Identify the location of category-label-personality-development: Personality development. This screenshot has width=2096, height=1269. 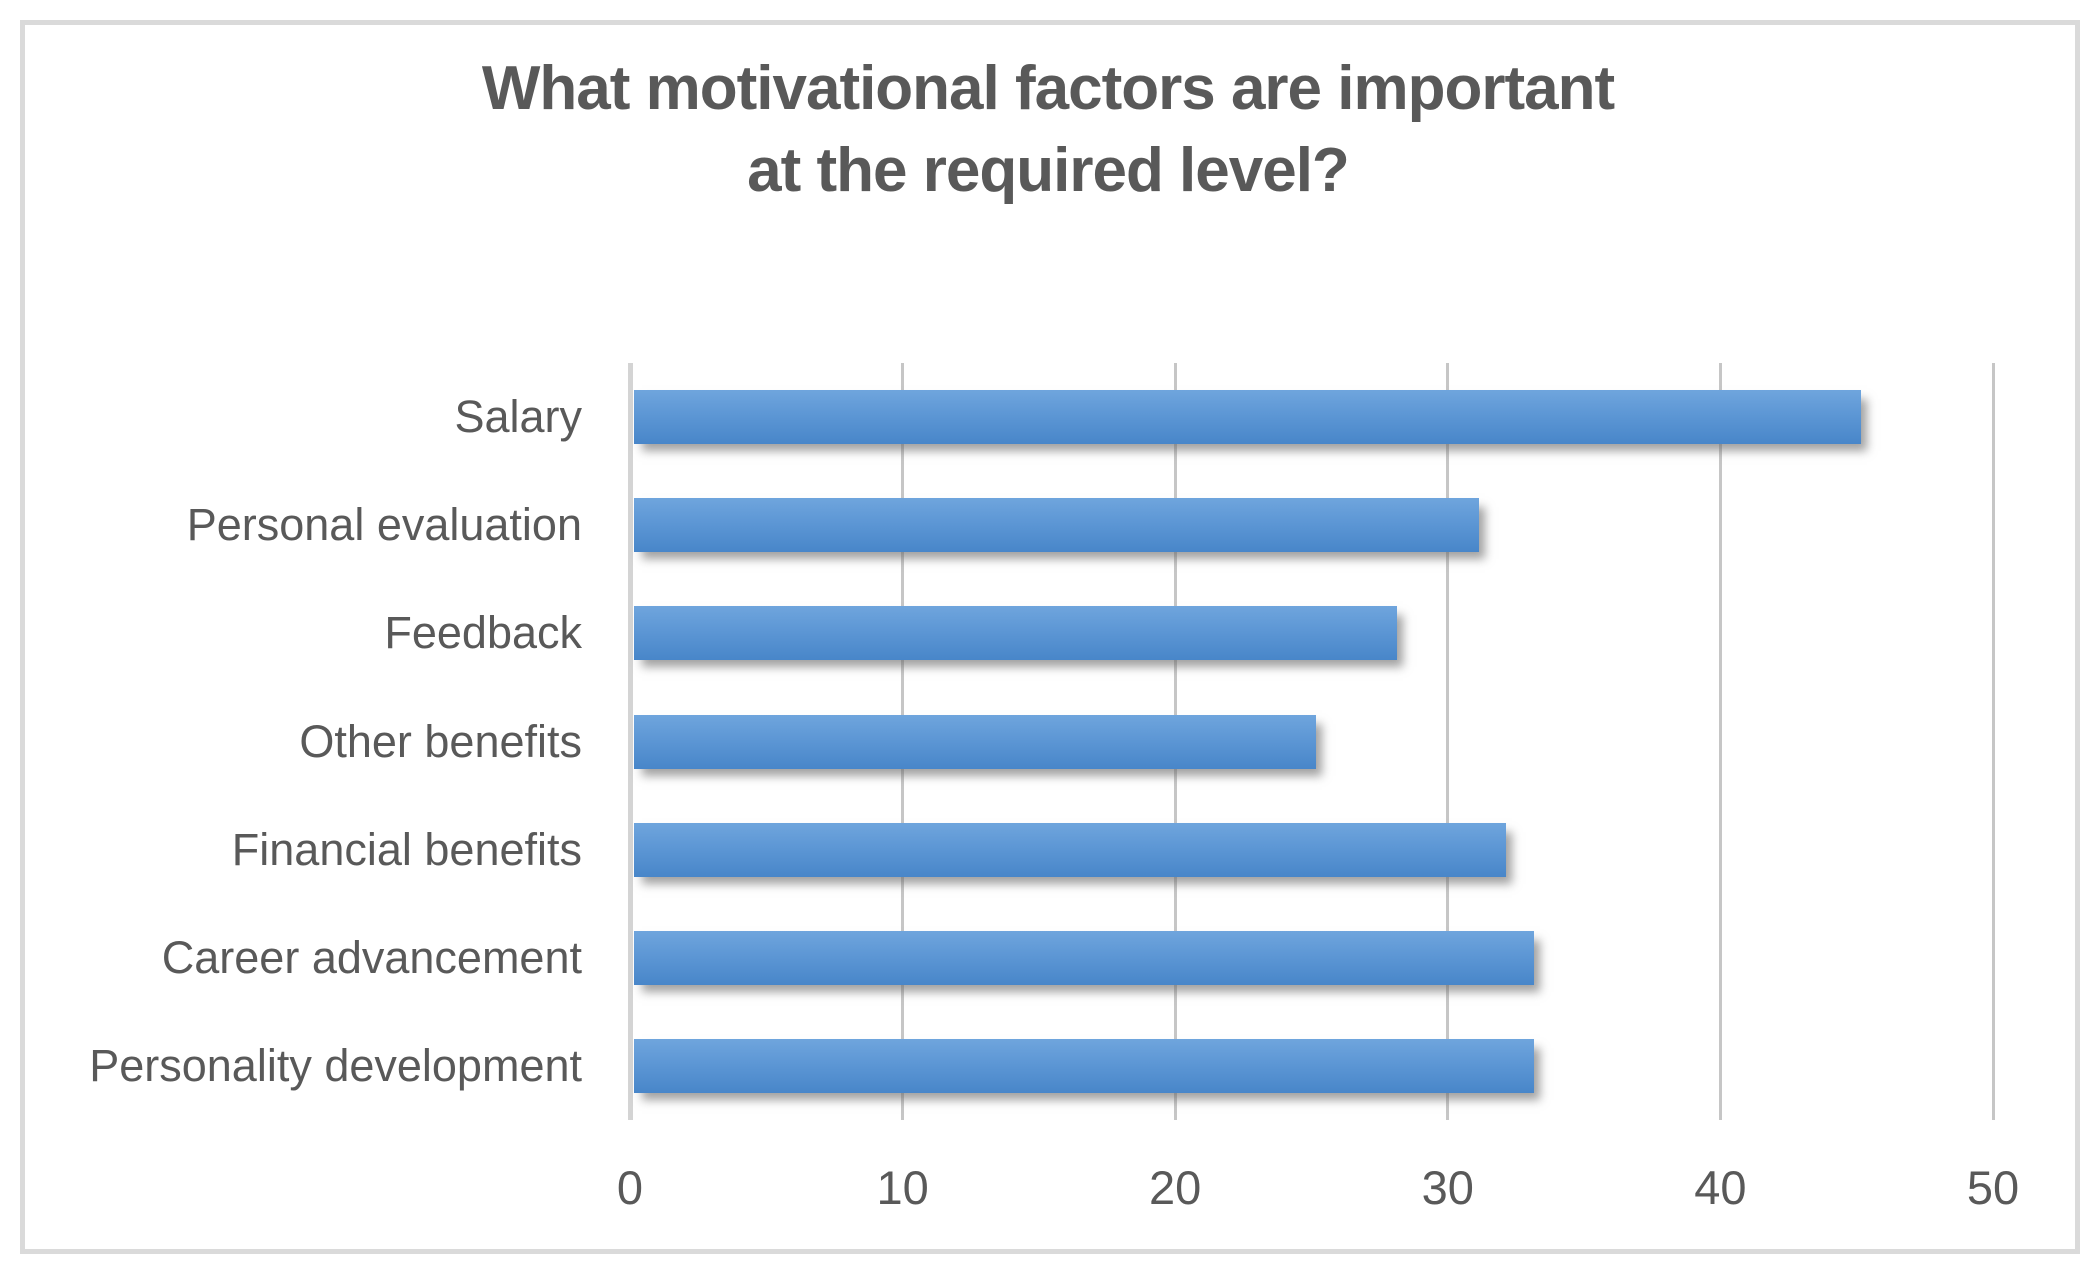
(335, 1065).